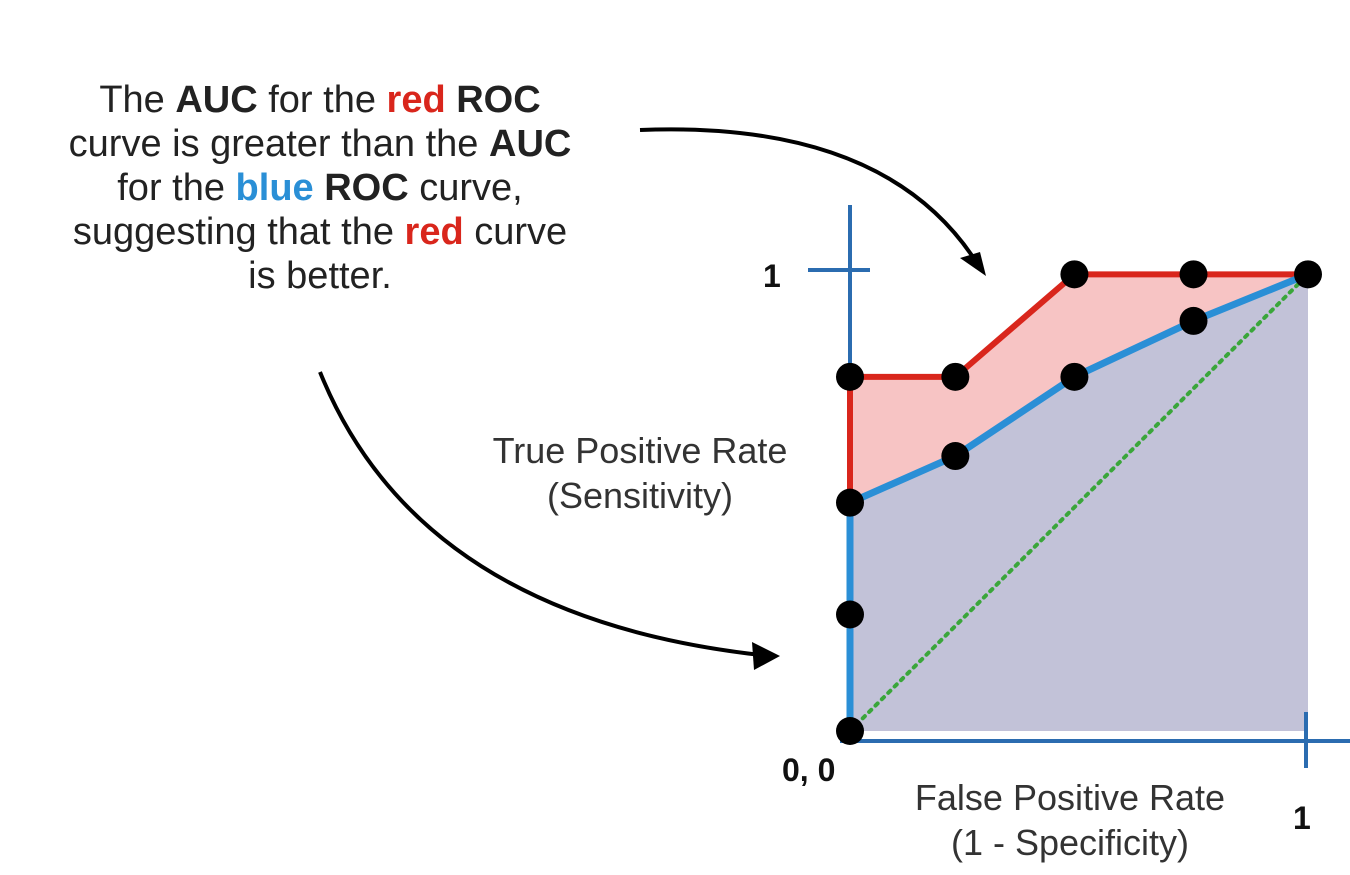 The height and width of the screenshot is (875, 1350). I want to click on y-axis-label-line-2: (Sensitivity), so click(640, 495).